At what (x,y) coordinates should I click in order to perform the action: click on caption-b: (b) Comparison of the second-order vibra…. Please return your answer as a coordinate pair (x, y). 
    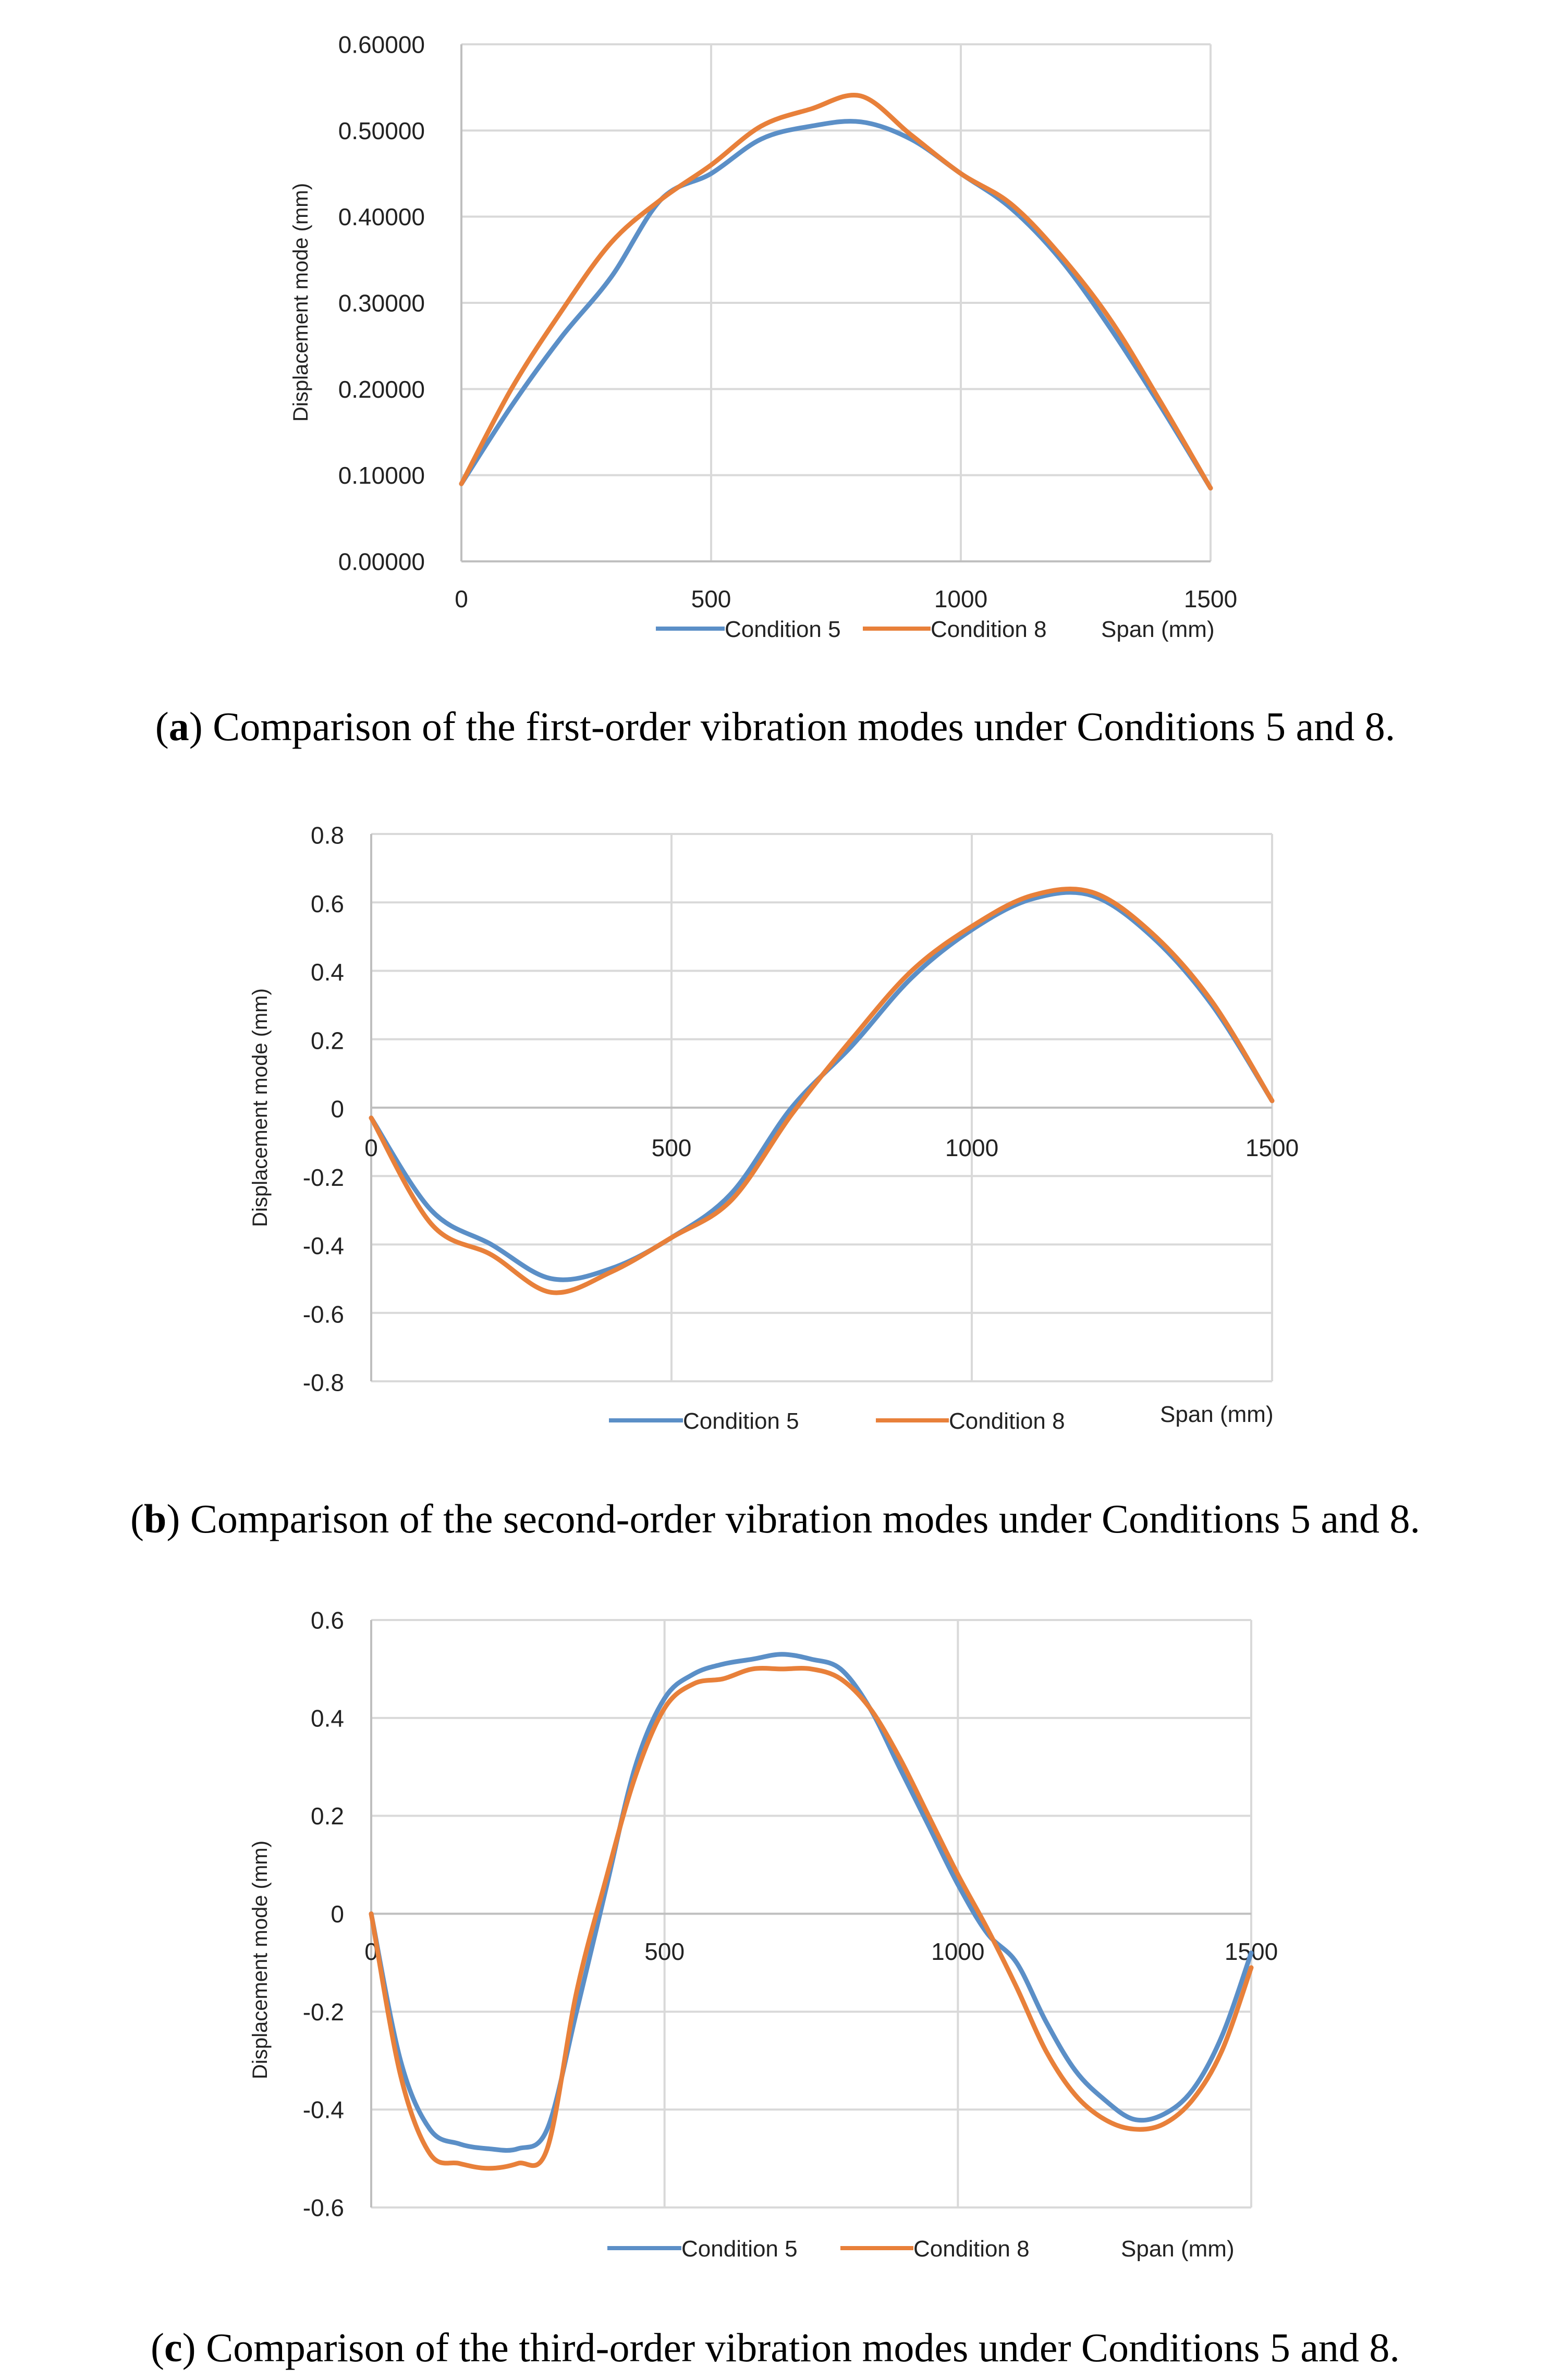
    Looking at the image, I should click on (775, 1518).